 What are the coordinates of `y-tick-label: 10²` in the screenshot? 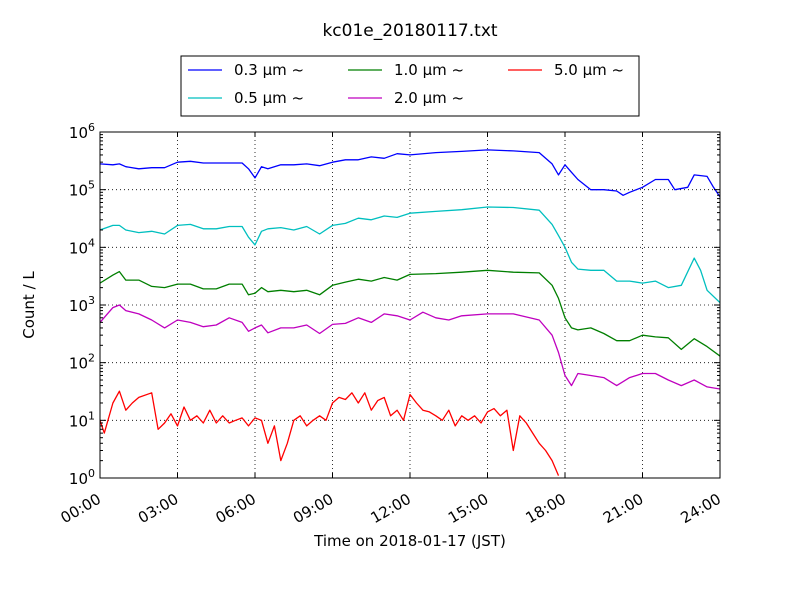 It's located at (82, 362).